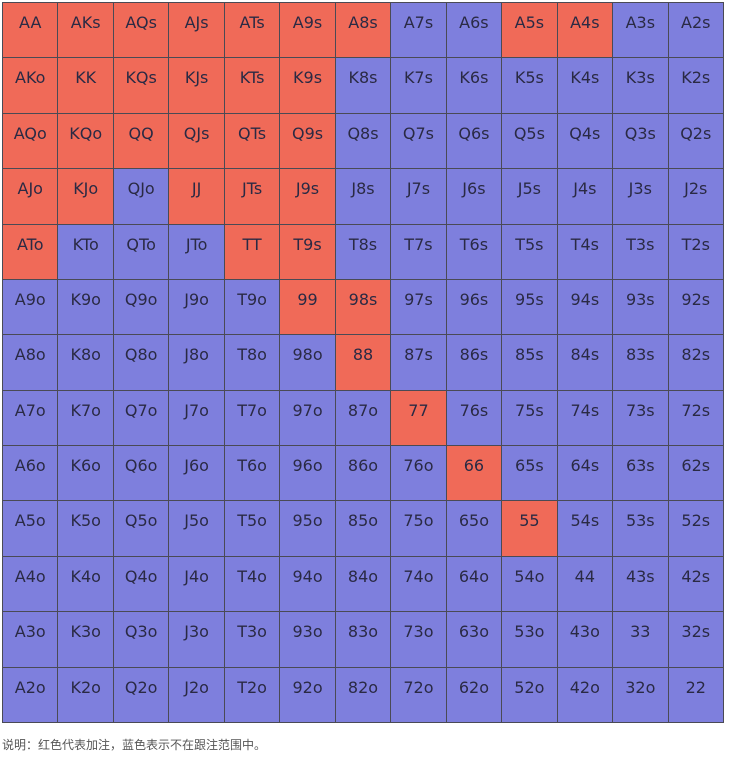 The width and height of the screenshot is (730, 758). I want to click on hand-cell-qts: QTs, so click(252, 141).